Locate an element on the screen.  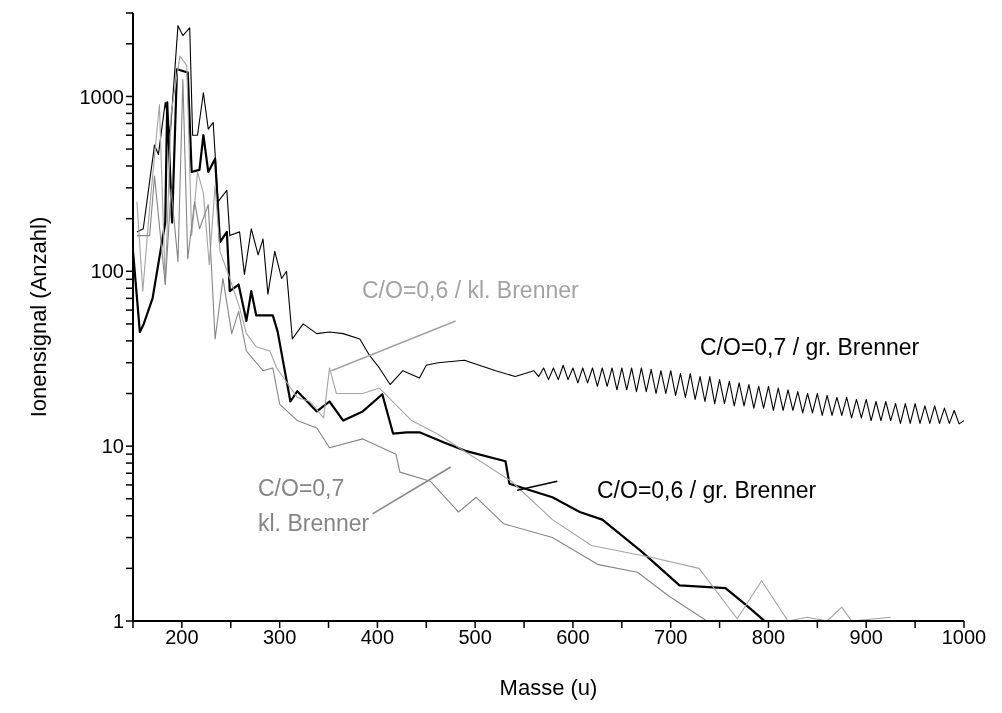
series-label: C/O=0,7 kl. Brenner is located at coordinates (314, 505).